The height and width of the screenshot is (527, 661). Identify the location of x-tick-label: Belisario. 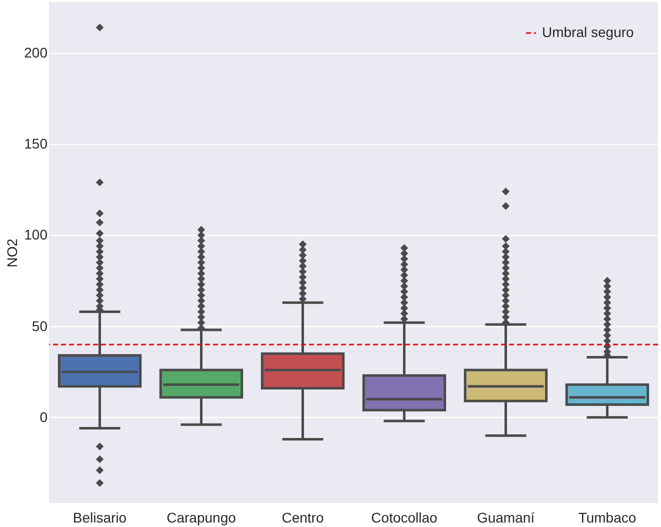
(99, 518).